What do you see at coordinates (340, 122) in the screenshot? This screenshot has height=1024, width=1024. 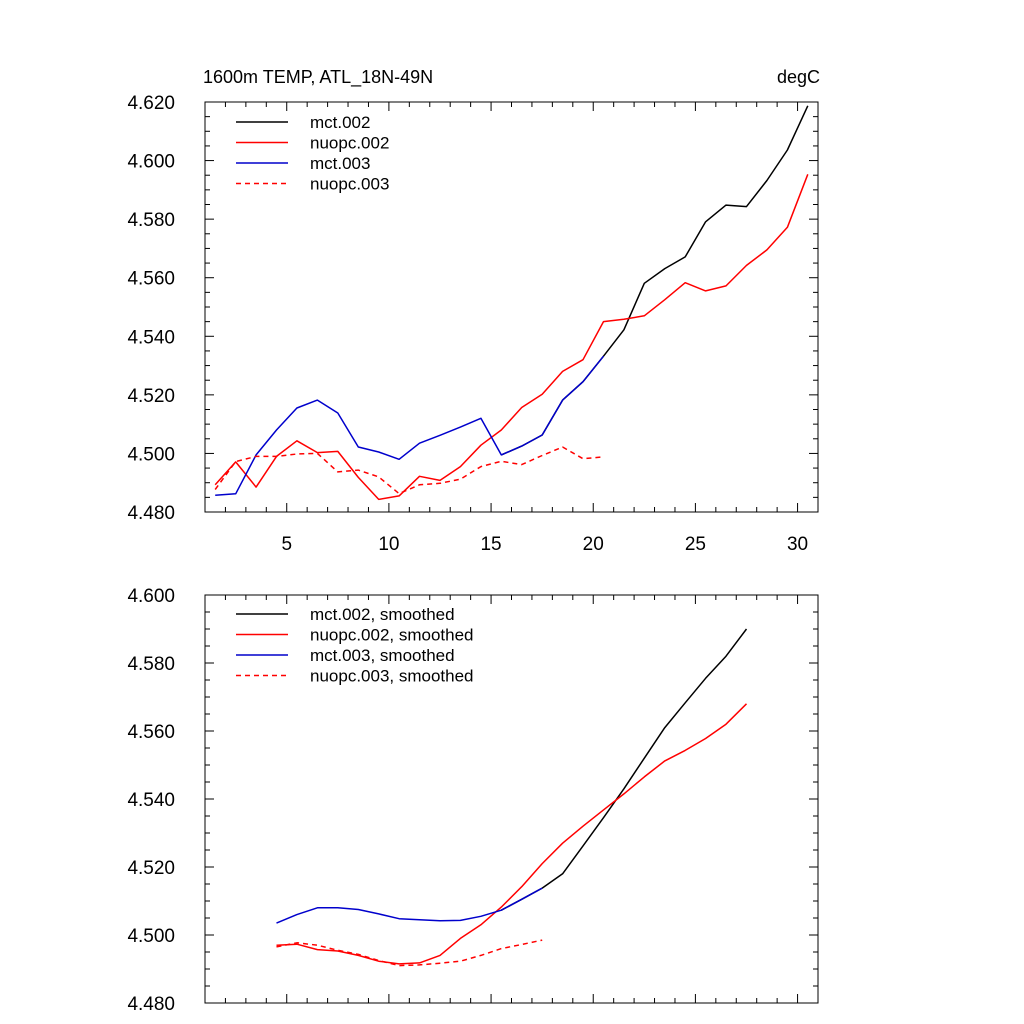 I see `legend-label-0: mct.002` at bounding box center [340, 122].